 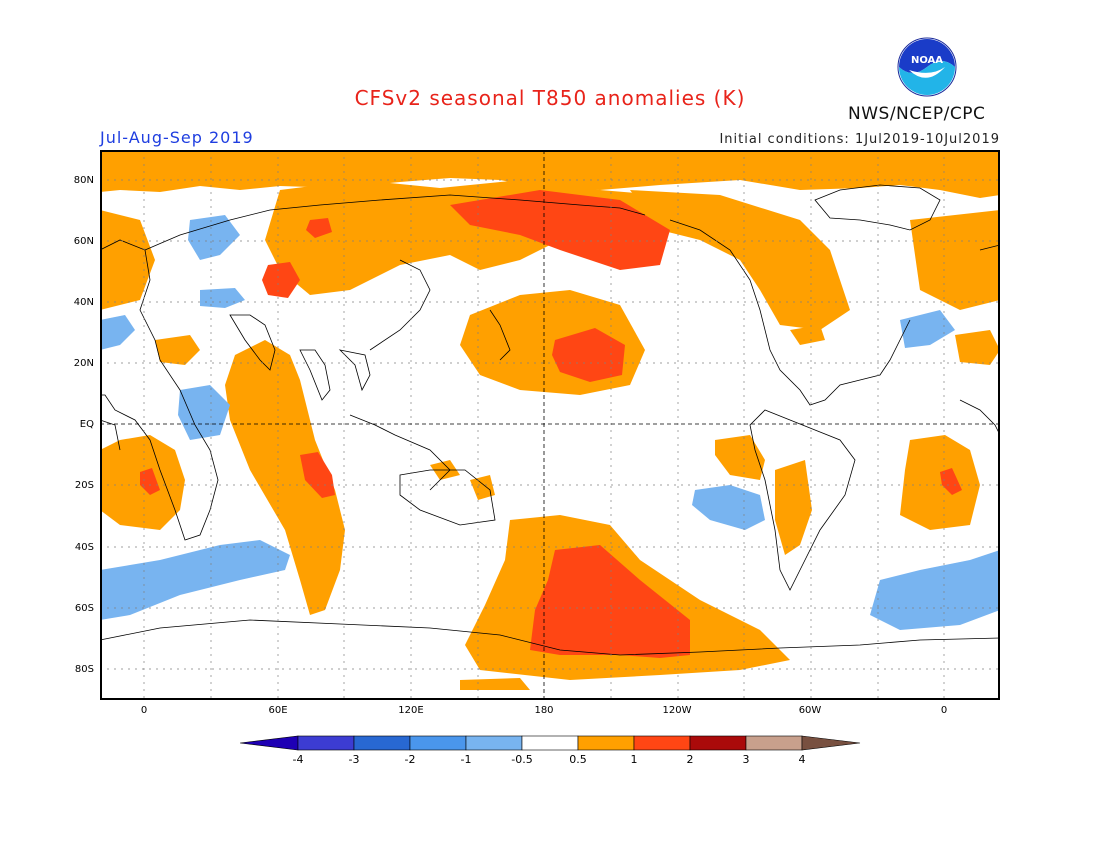 I want to click on colorbar-tick-label: 2, so click(x=690, y=759).